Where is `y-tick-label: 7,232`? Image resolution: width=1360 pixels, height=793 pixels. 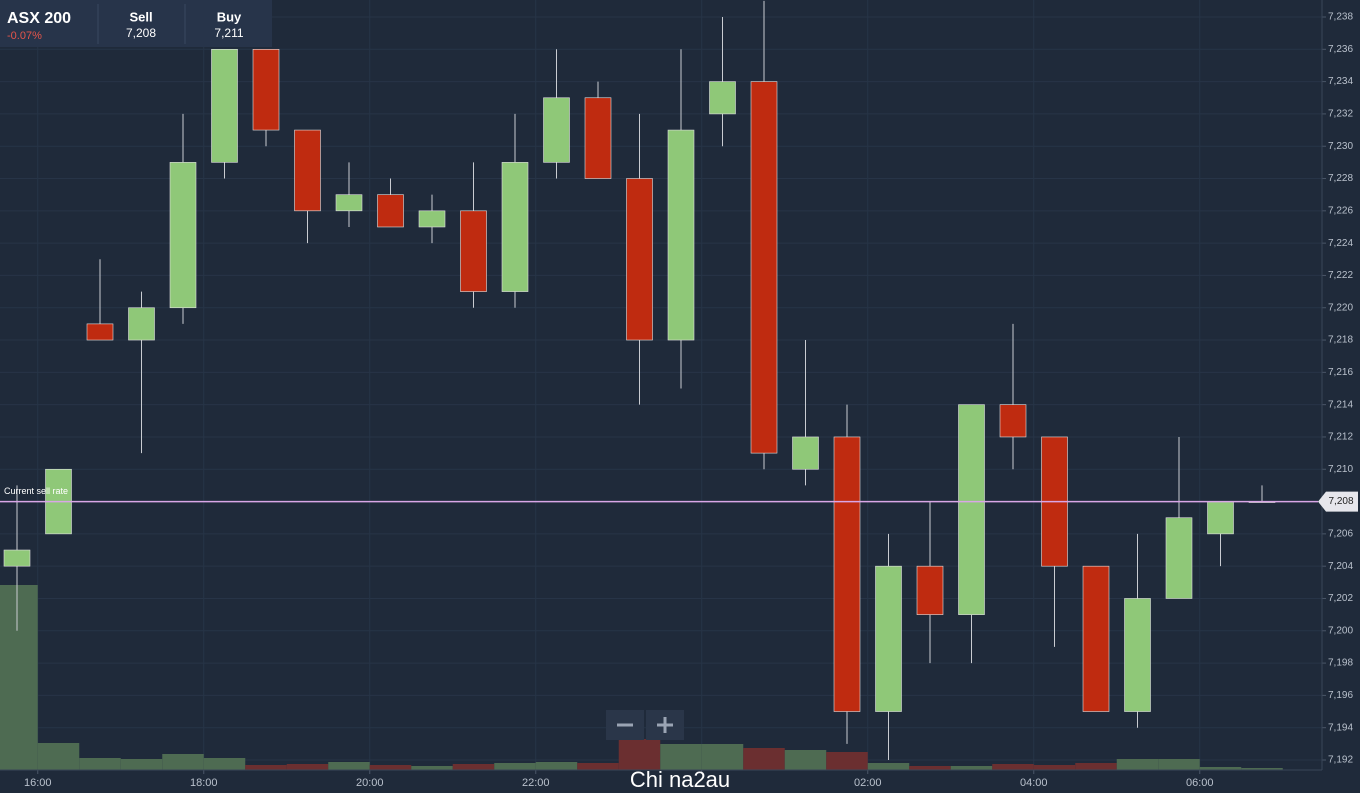 y-tick-label: 7,232 is located at coordinates (1340, 114).